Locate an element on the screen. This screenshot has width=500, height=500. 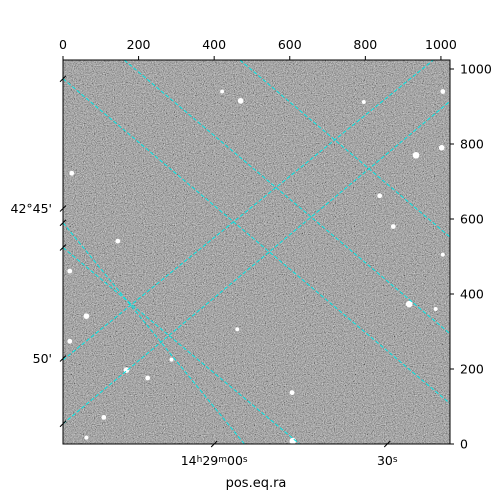
top-tick-label-0: 0 is located at coordinates (63, 44).